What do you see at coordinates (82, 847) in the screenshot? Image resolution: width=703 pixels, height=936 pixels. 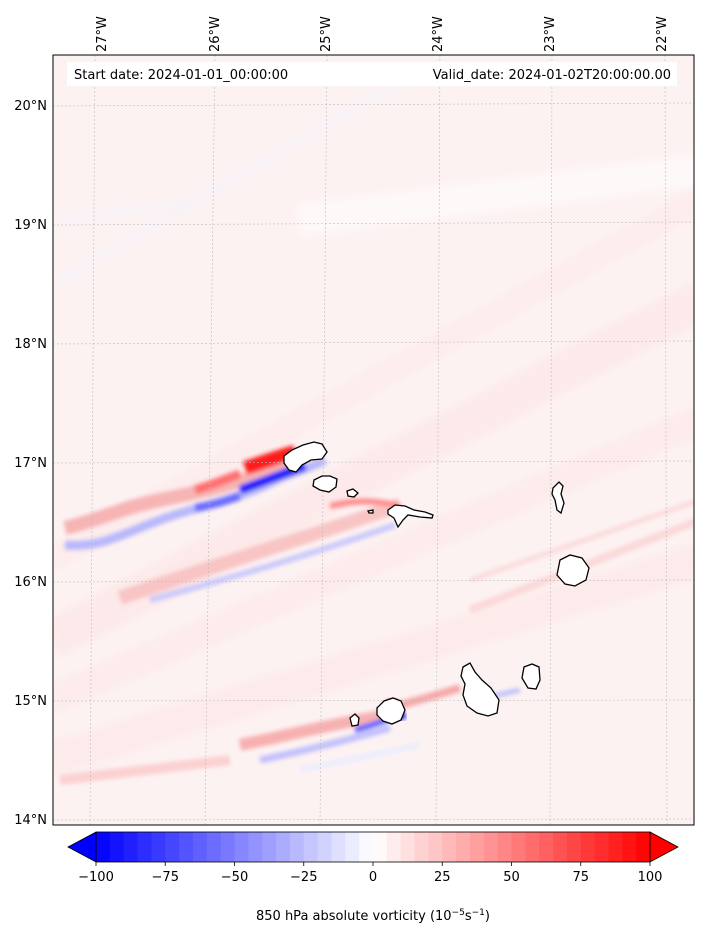 I see `colorbar-extend-low` at bounding box center [82, 847].